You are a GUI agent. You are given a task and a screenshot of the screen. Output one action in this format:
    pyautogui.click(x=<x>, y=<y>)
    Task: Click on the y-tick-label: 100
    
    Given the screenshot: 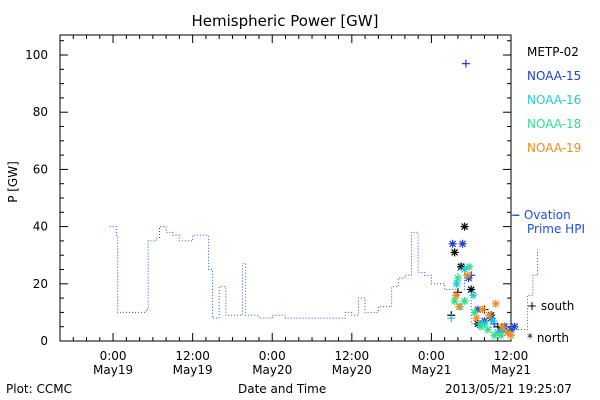 What is the action you would take?
    pyautogui.click(x=36, y=55)
    